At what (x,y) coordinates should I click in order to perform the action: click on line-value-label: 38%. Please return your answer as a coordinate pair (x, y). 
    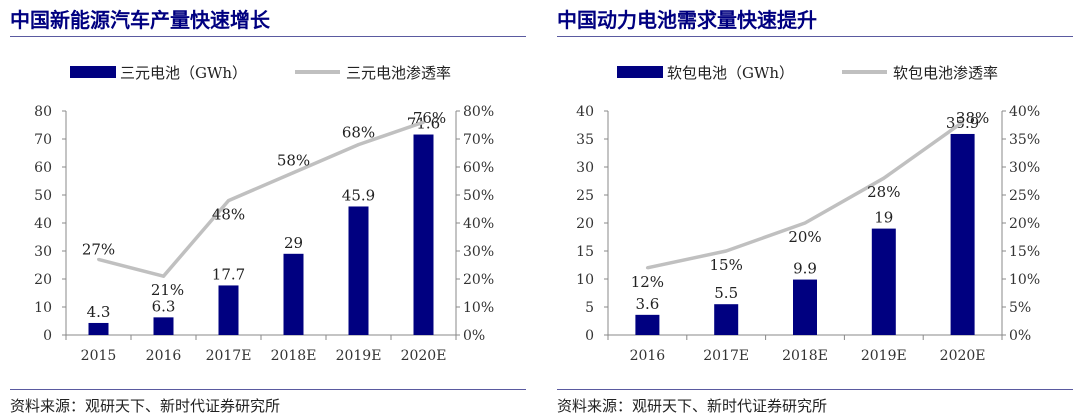
    Looking at the image, I should click on (972, 118).